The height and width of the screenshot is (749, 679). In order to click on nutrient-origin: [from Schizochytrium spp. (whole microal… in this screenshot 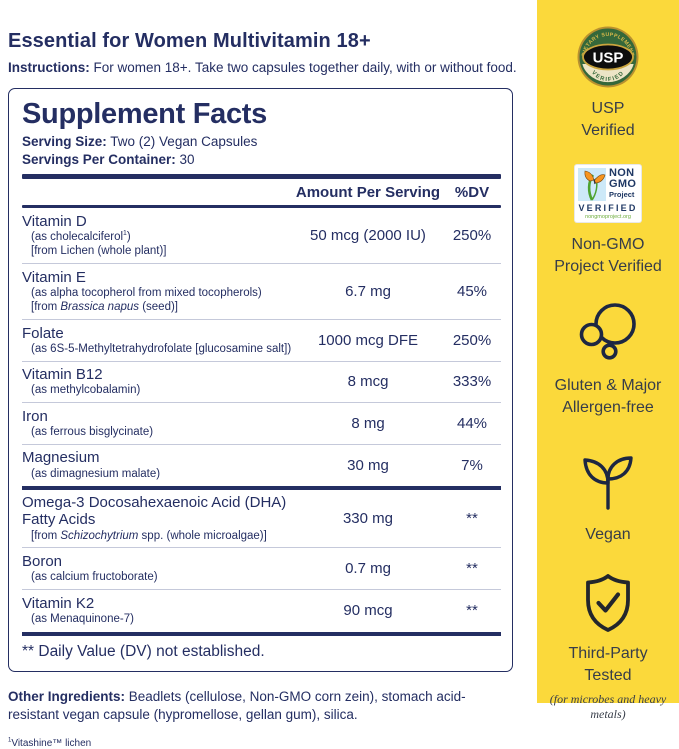, I will do `click(157, 536)`.